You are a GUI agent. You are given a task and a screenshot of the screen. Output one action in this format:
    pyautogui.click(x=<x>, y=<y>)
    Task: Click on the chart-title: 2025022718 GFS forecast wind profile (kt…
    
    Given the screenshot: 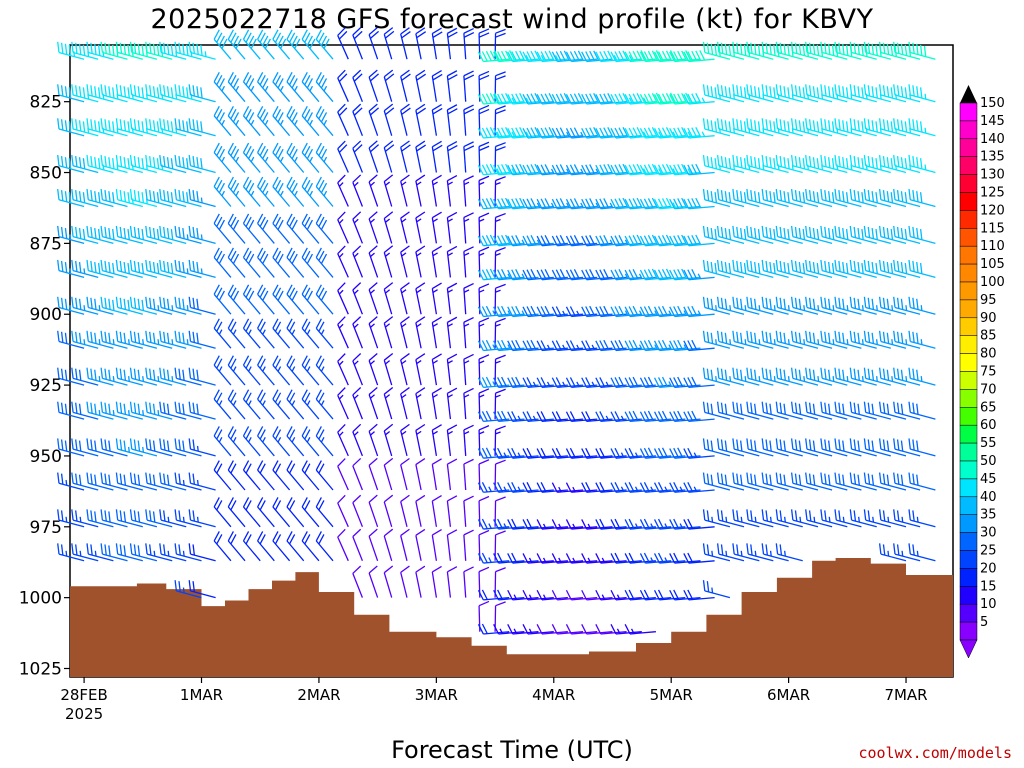 What is the action you would take?
    pyautogui.click(x=511, y=19)
    